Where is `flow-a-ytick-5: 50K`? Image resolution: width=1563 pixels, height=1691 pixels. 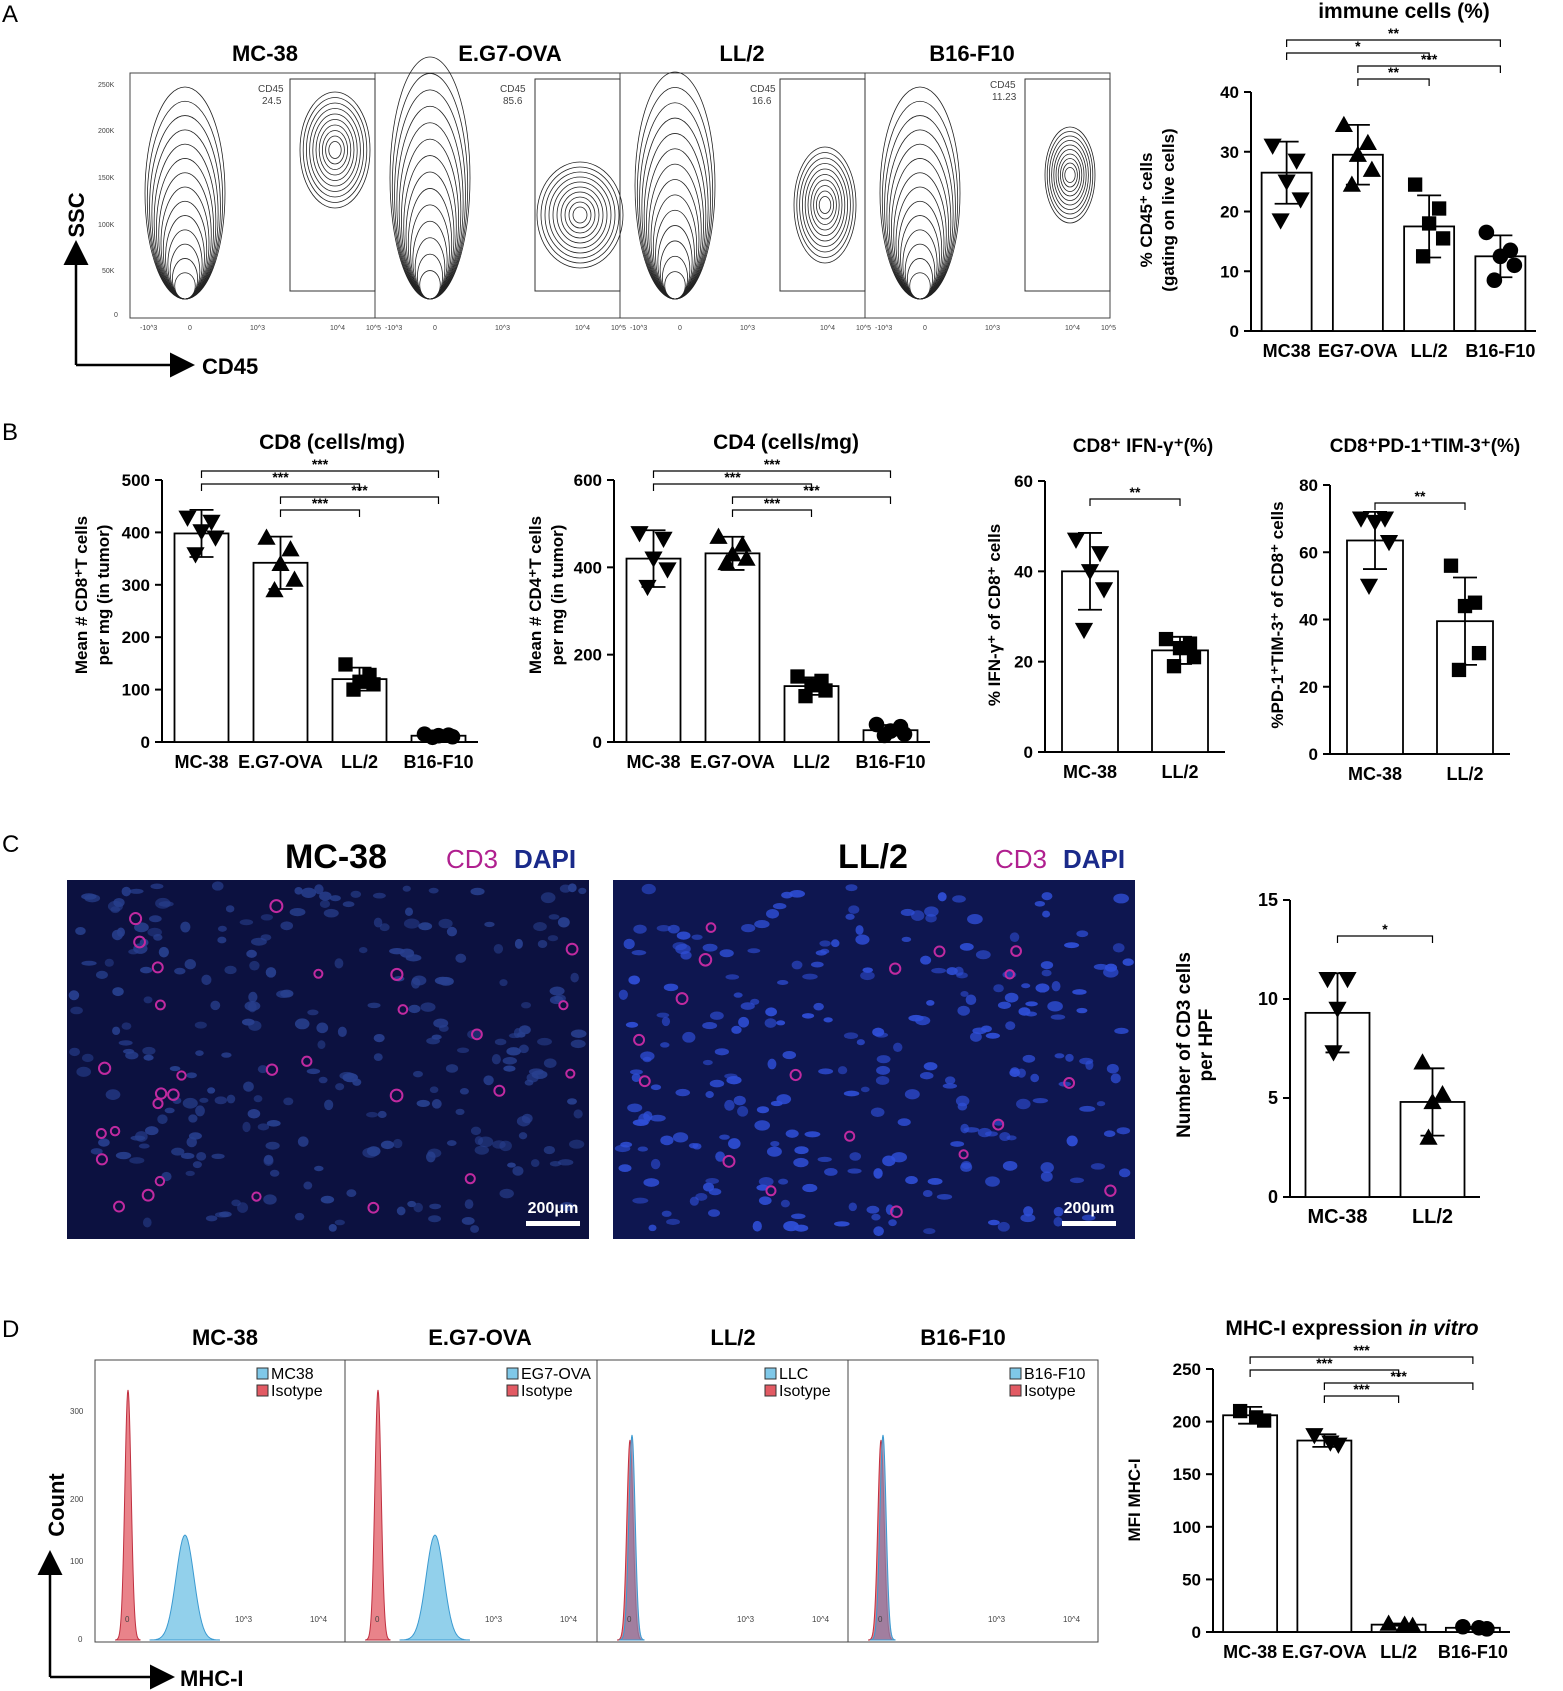
flow-a-ytick-5: 50K is located at coordinates (108, 271).